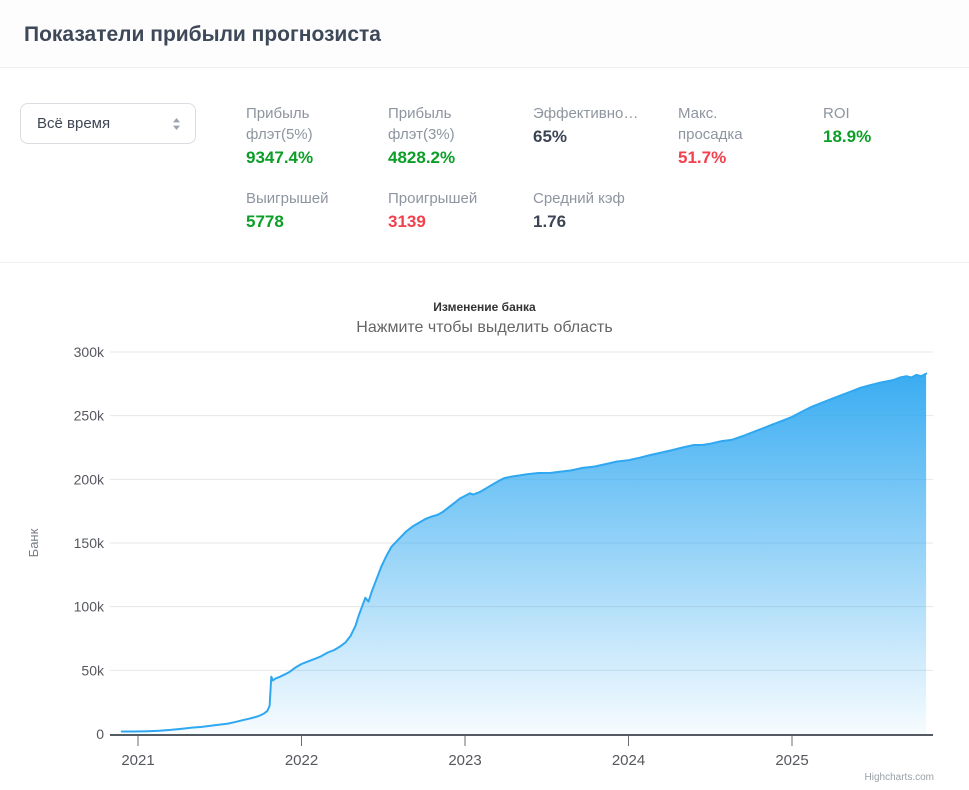  I want to click on stat-losses: Проигрышей 3139, so click(460, 210).